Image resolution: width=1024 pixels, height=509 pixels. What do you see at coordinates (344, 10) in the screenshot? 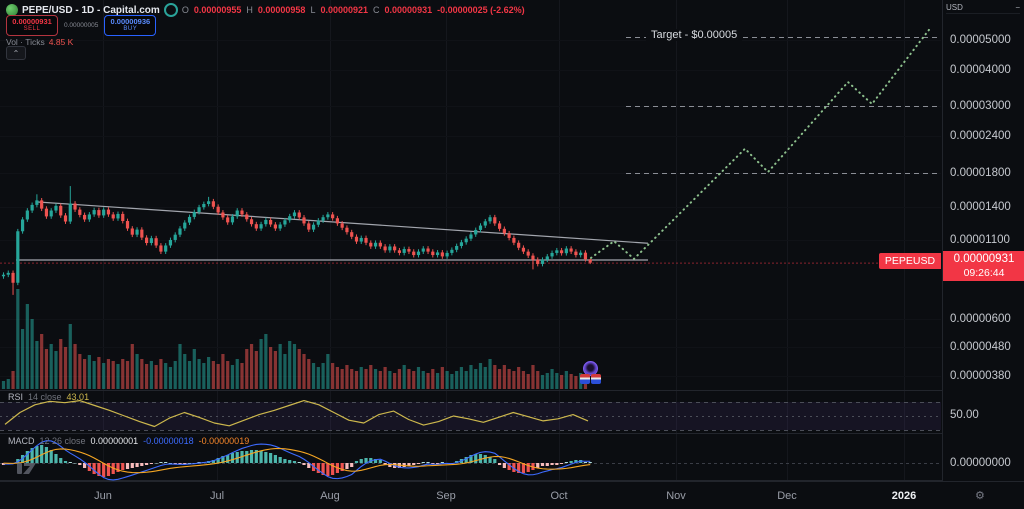
I see `ohlc-value: 0.00000921` at bounding box center [344, 10].